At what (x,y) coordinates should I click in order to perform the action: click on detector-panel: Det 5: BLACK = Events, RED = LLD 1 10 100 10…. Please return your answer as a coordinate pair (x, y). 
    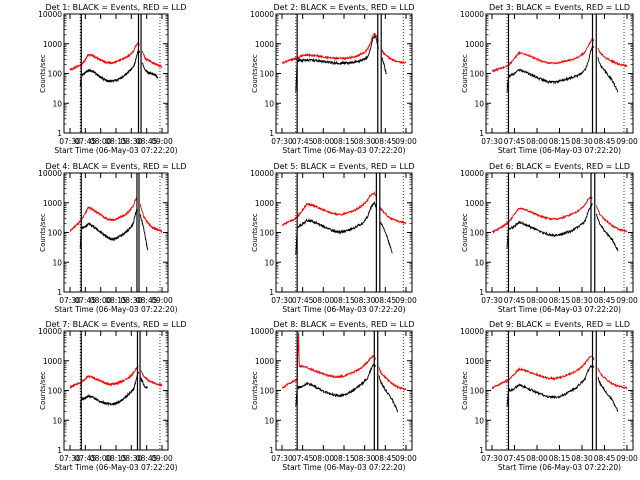
    Looking at the image, I should click on (333, 238).